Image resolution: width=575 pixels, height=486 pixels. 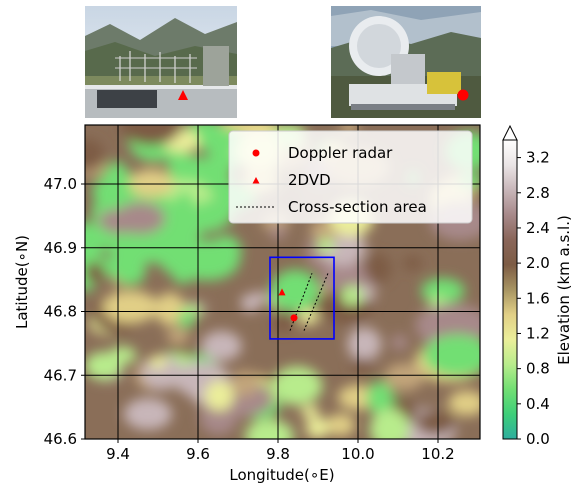 What do you see at coordinates (309, 180) in the screenshot?
I see `legend-entry-2dvd: 2DVD` at bounding box center [309, 180].